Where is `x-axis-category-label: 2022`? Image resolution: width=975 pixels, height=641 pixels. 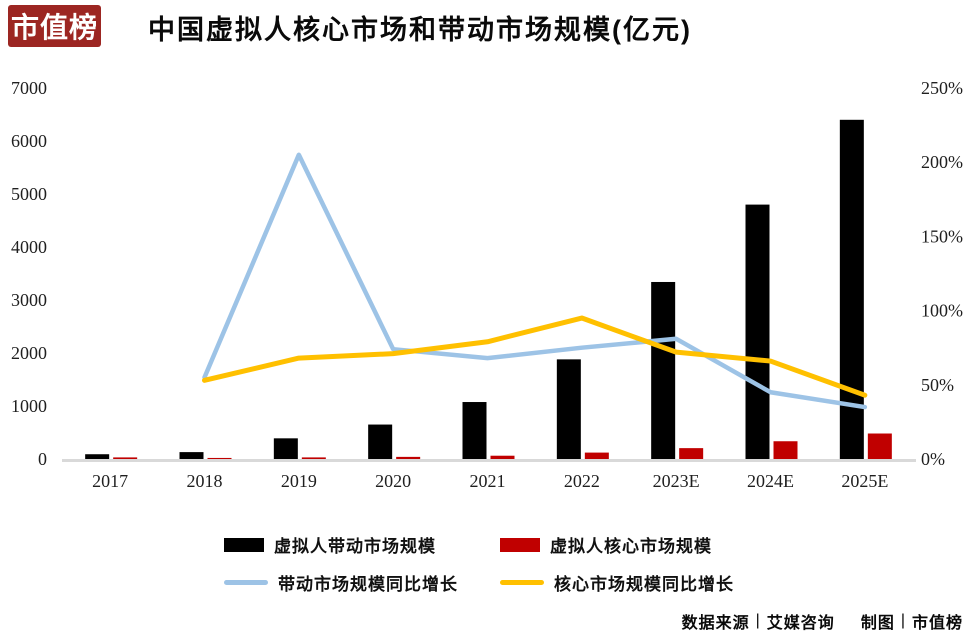 x-axis-category-label: 2022 is located at coordinates (582, 481).